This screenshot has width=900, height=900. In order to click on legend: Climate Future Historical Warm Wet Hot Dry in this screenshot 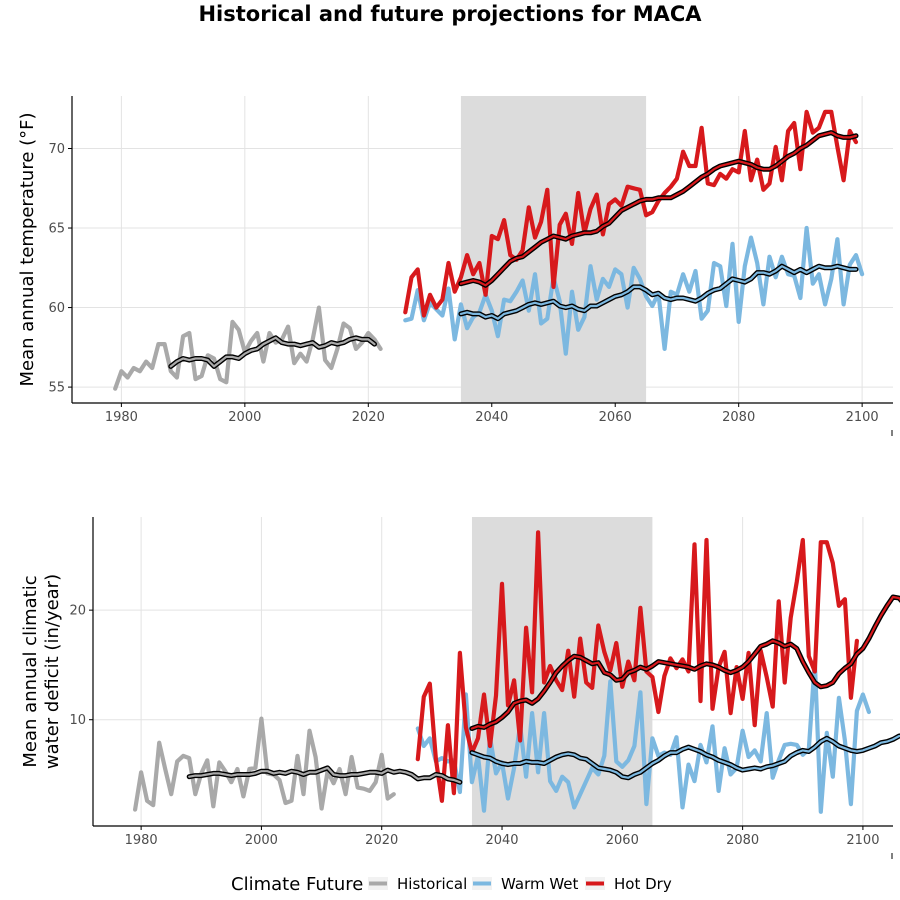, I will do `click(451, 884)`.